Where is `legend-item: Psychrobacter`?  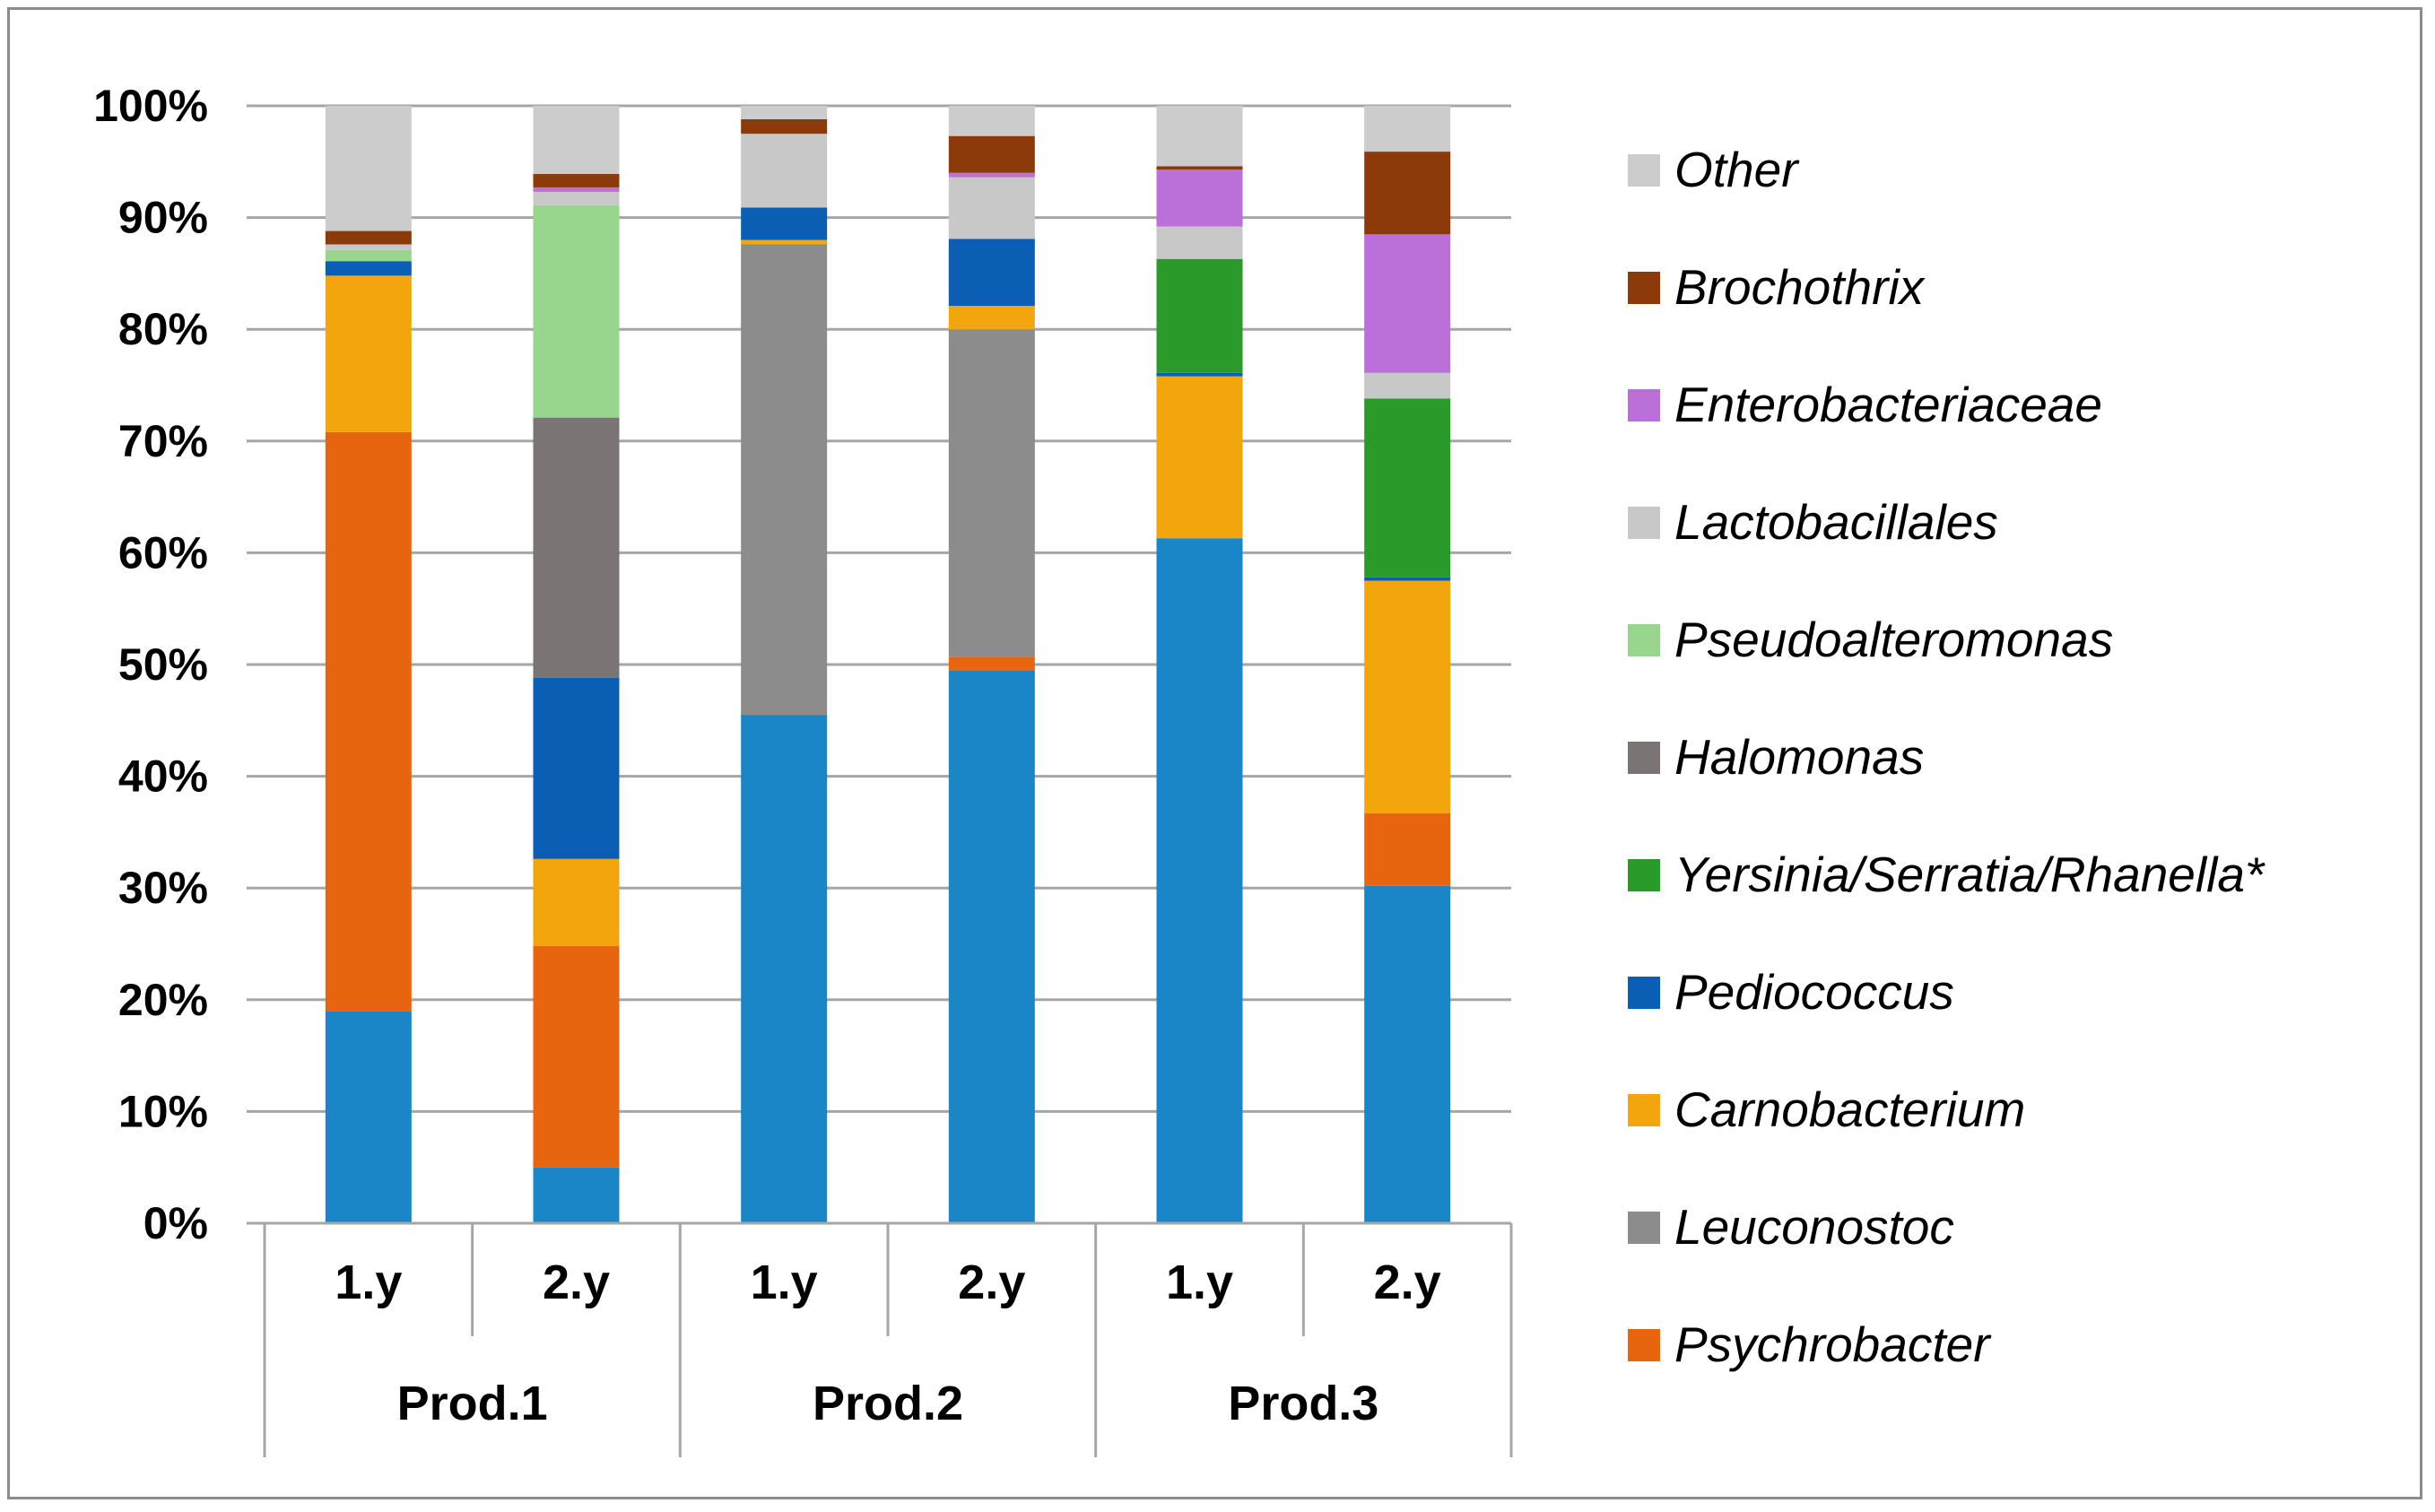 legend-item: Psychrobacter is located at coordinates (1810, 1344).